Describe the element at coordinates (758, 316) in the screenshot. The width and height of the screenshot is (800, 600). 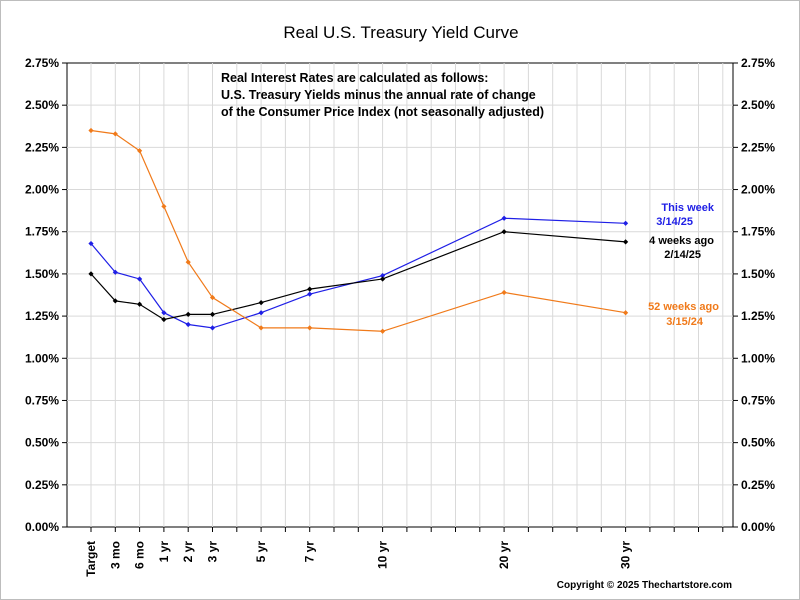
I see `y-tick-label-right: 1.25%` at that location.